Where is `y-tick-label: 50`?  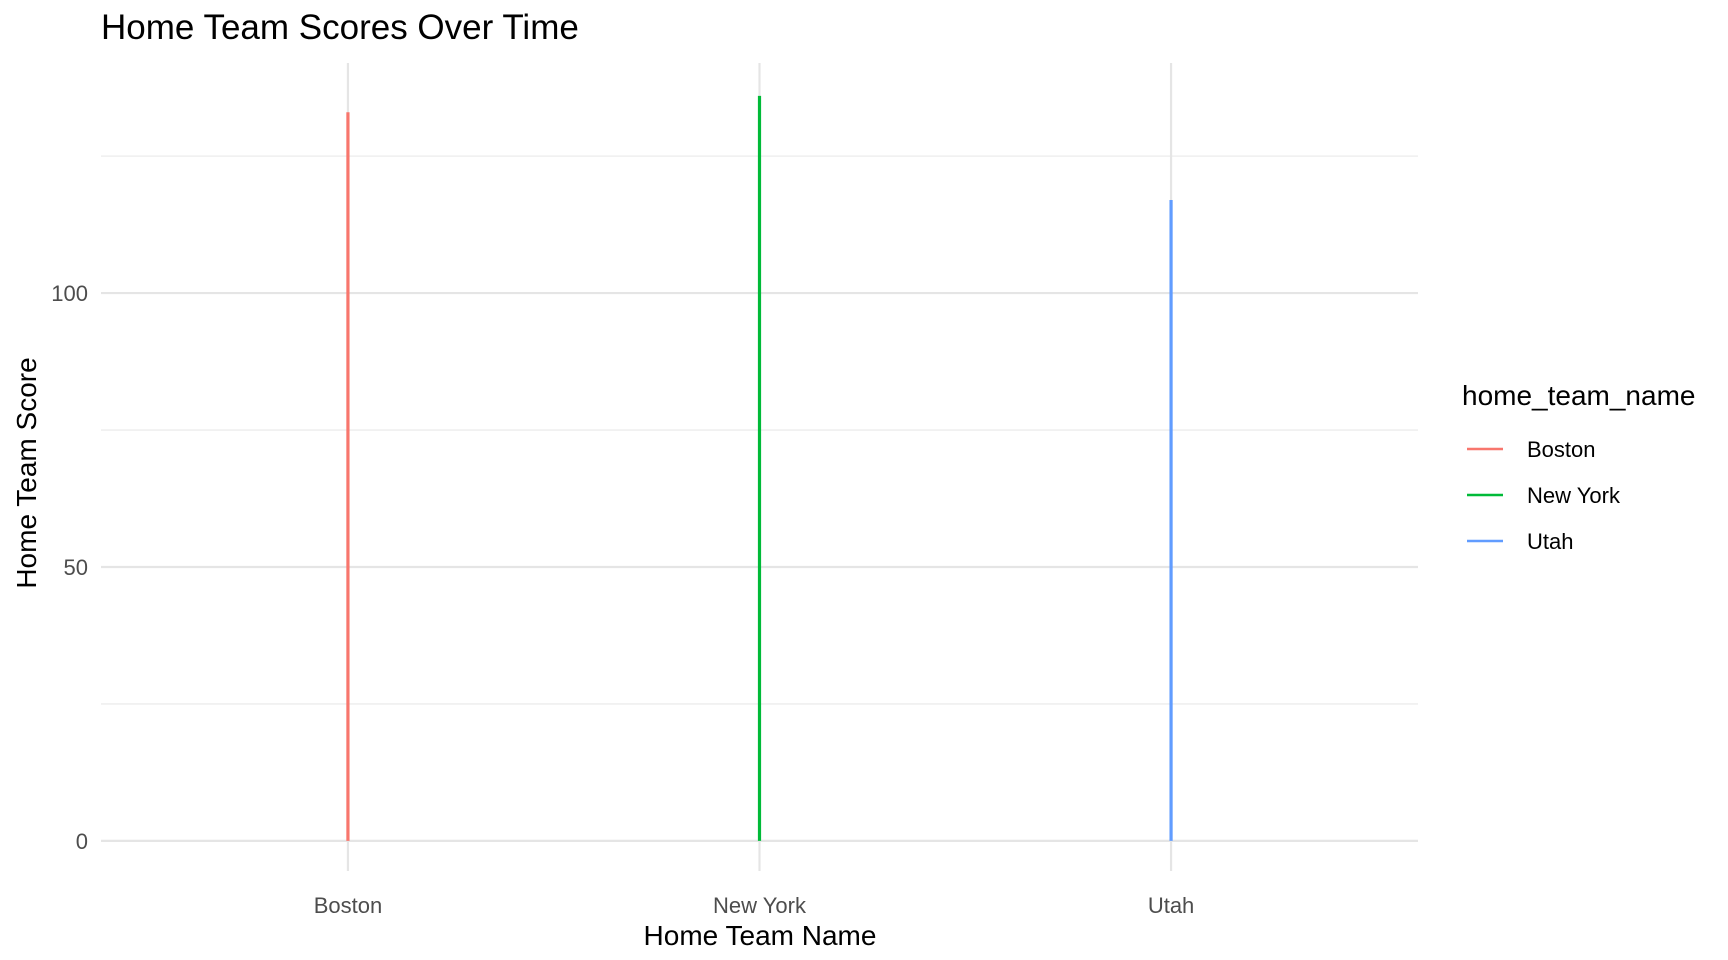 y-tick-label: 50 is located at coordinates (76, 567).